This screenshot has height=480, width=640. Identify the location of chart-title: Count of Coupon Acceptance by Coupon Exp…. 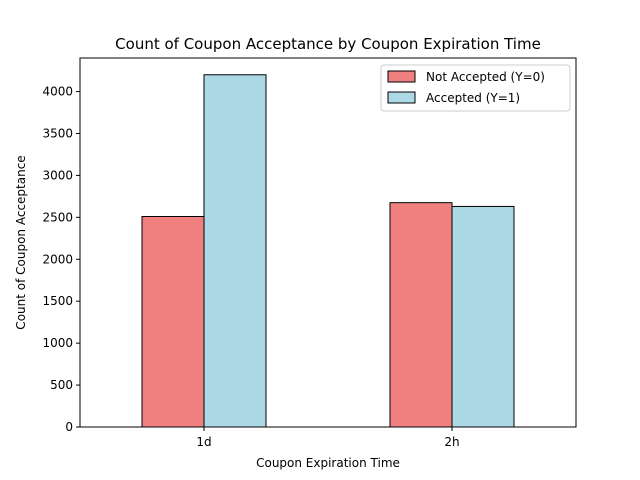
(328, 44).